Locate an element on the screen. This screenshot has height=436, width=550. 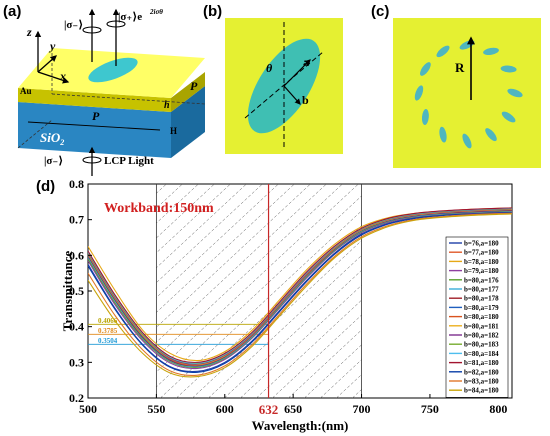
p-bottom-label: P is located at coordinates (96, 116).